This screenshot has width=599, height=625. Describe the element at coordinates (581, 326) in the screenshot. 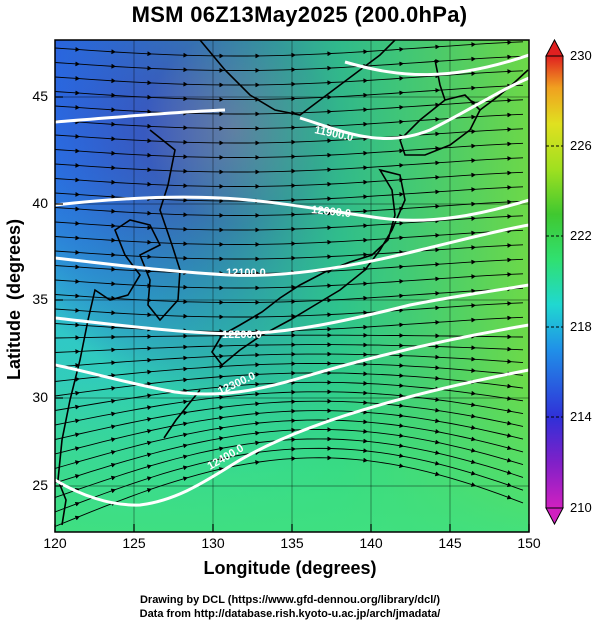

I see `colorbar-tick: 218` at that location.